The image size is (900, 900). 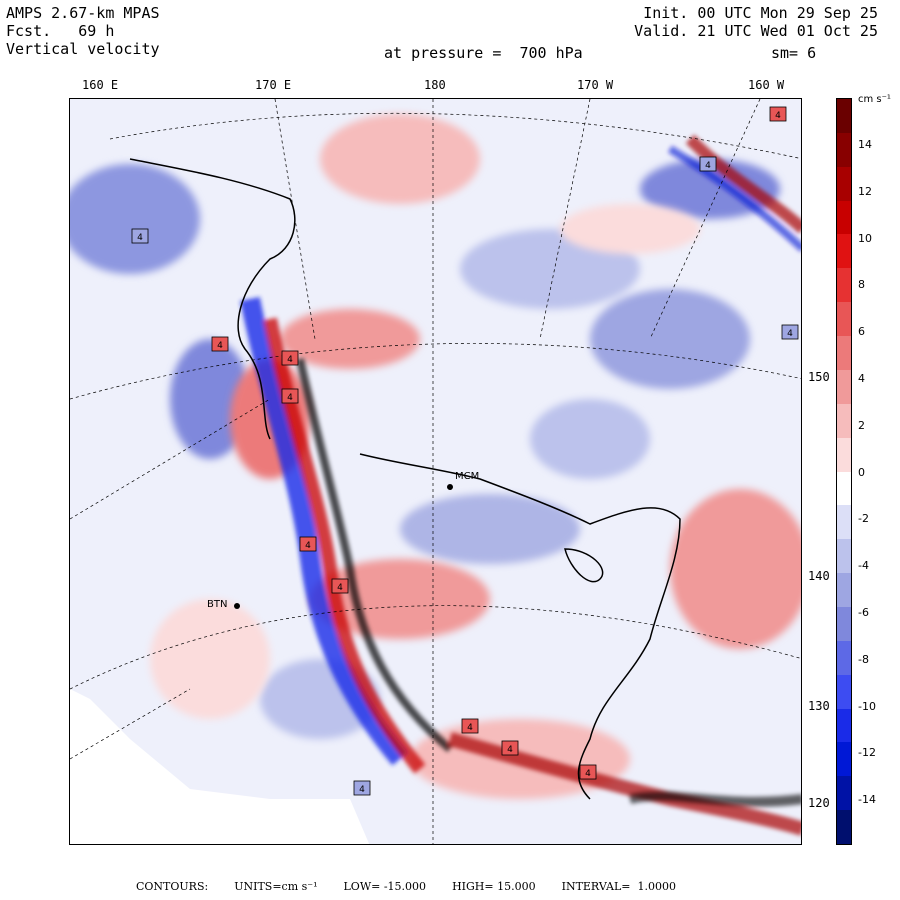 I want to click on off-domain-area, so click(x=220, y=766).